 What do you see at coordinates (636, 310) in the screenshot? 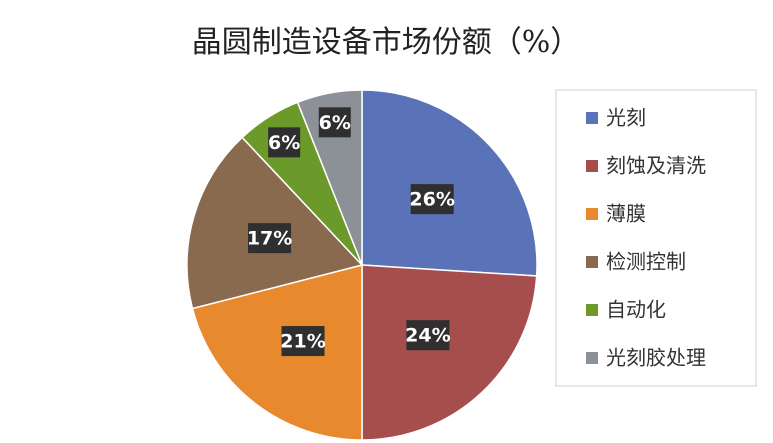
I see `legend-label: 自动化` at bounding box center [636, 310].